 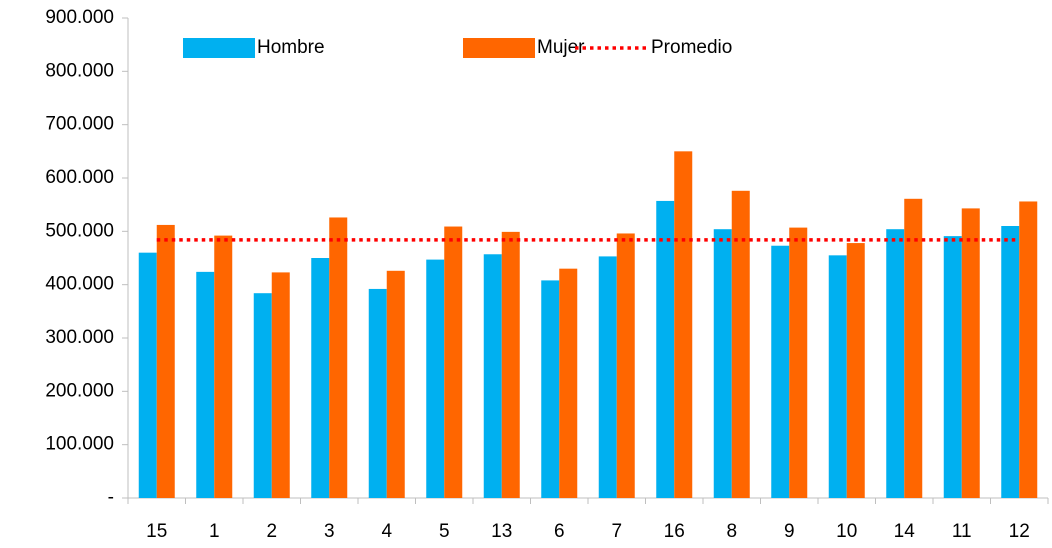 What do you see at coordinates (79, 444) in the screenshot?
I see `y-tick-label: 100.000` at bounding box center [79, 444].